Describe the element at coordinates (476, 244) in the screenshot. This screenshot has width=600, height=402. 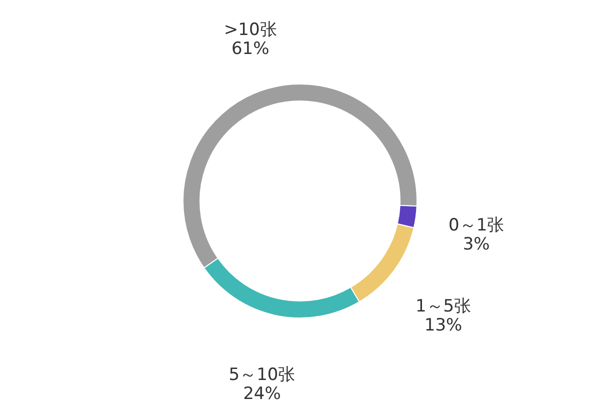
I see `data-label: 3%` at that location.